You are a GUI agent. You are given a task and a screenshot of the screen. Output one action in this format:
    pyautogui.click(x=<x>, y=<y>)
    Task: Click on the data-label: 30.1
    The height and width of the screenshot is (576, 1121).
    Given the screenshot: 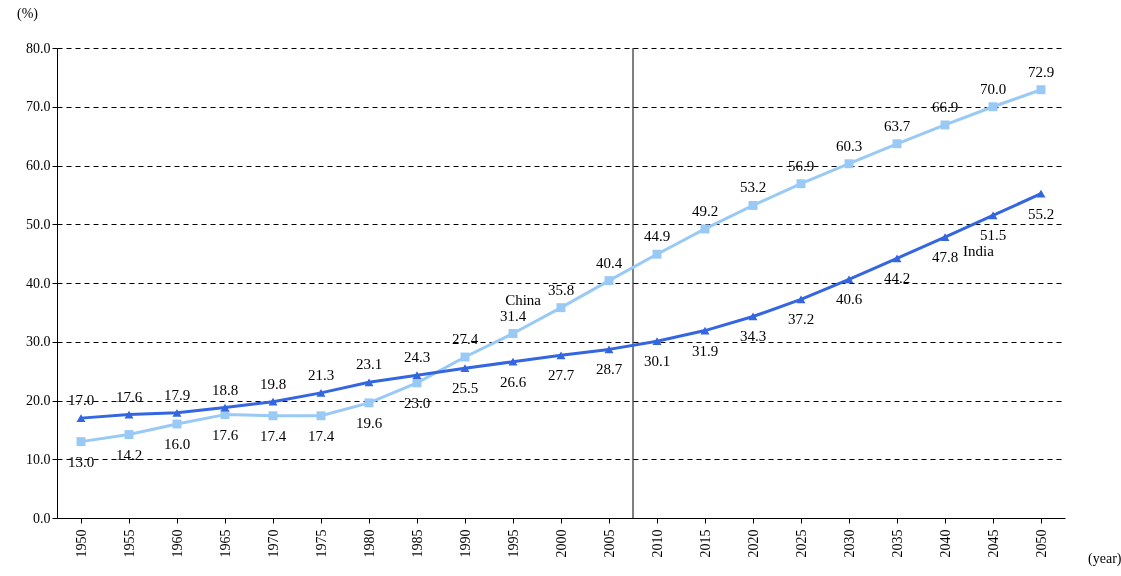 What is the action you would take?
    pyautogui.click(x=657, y=361)
    